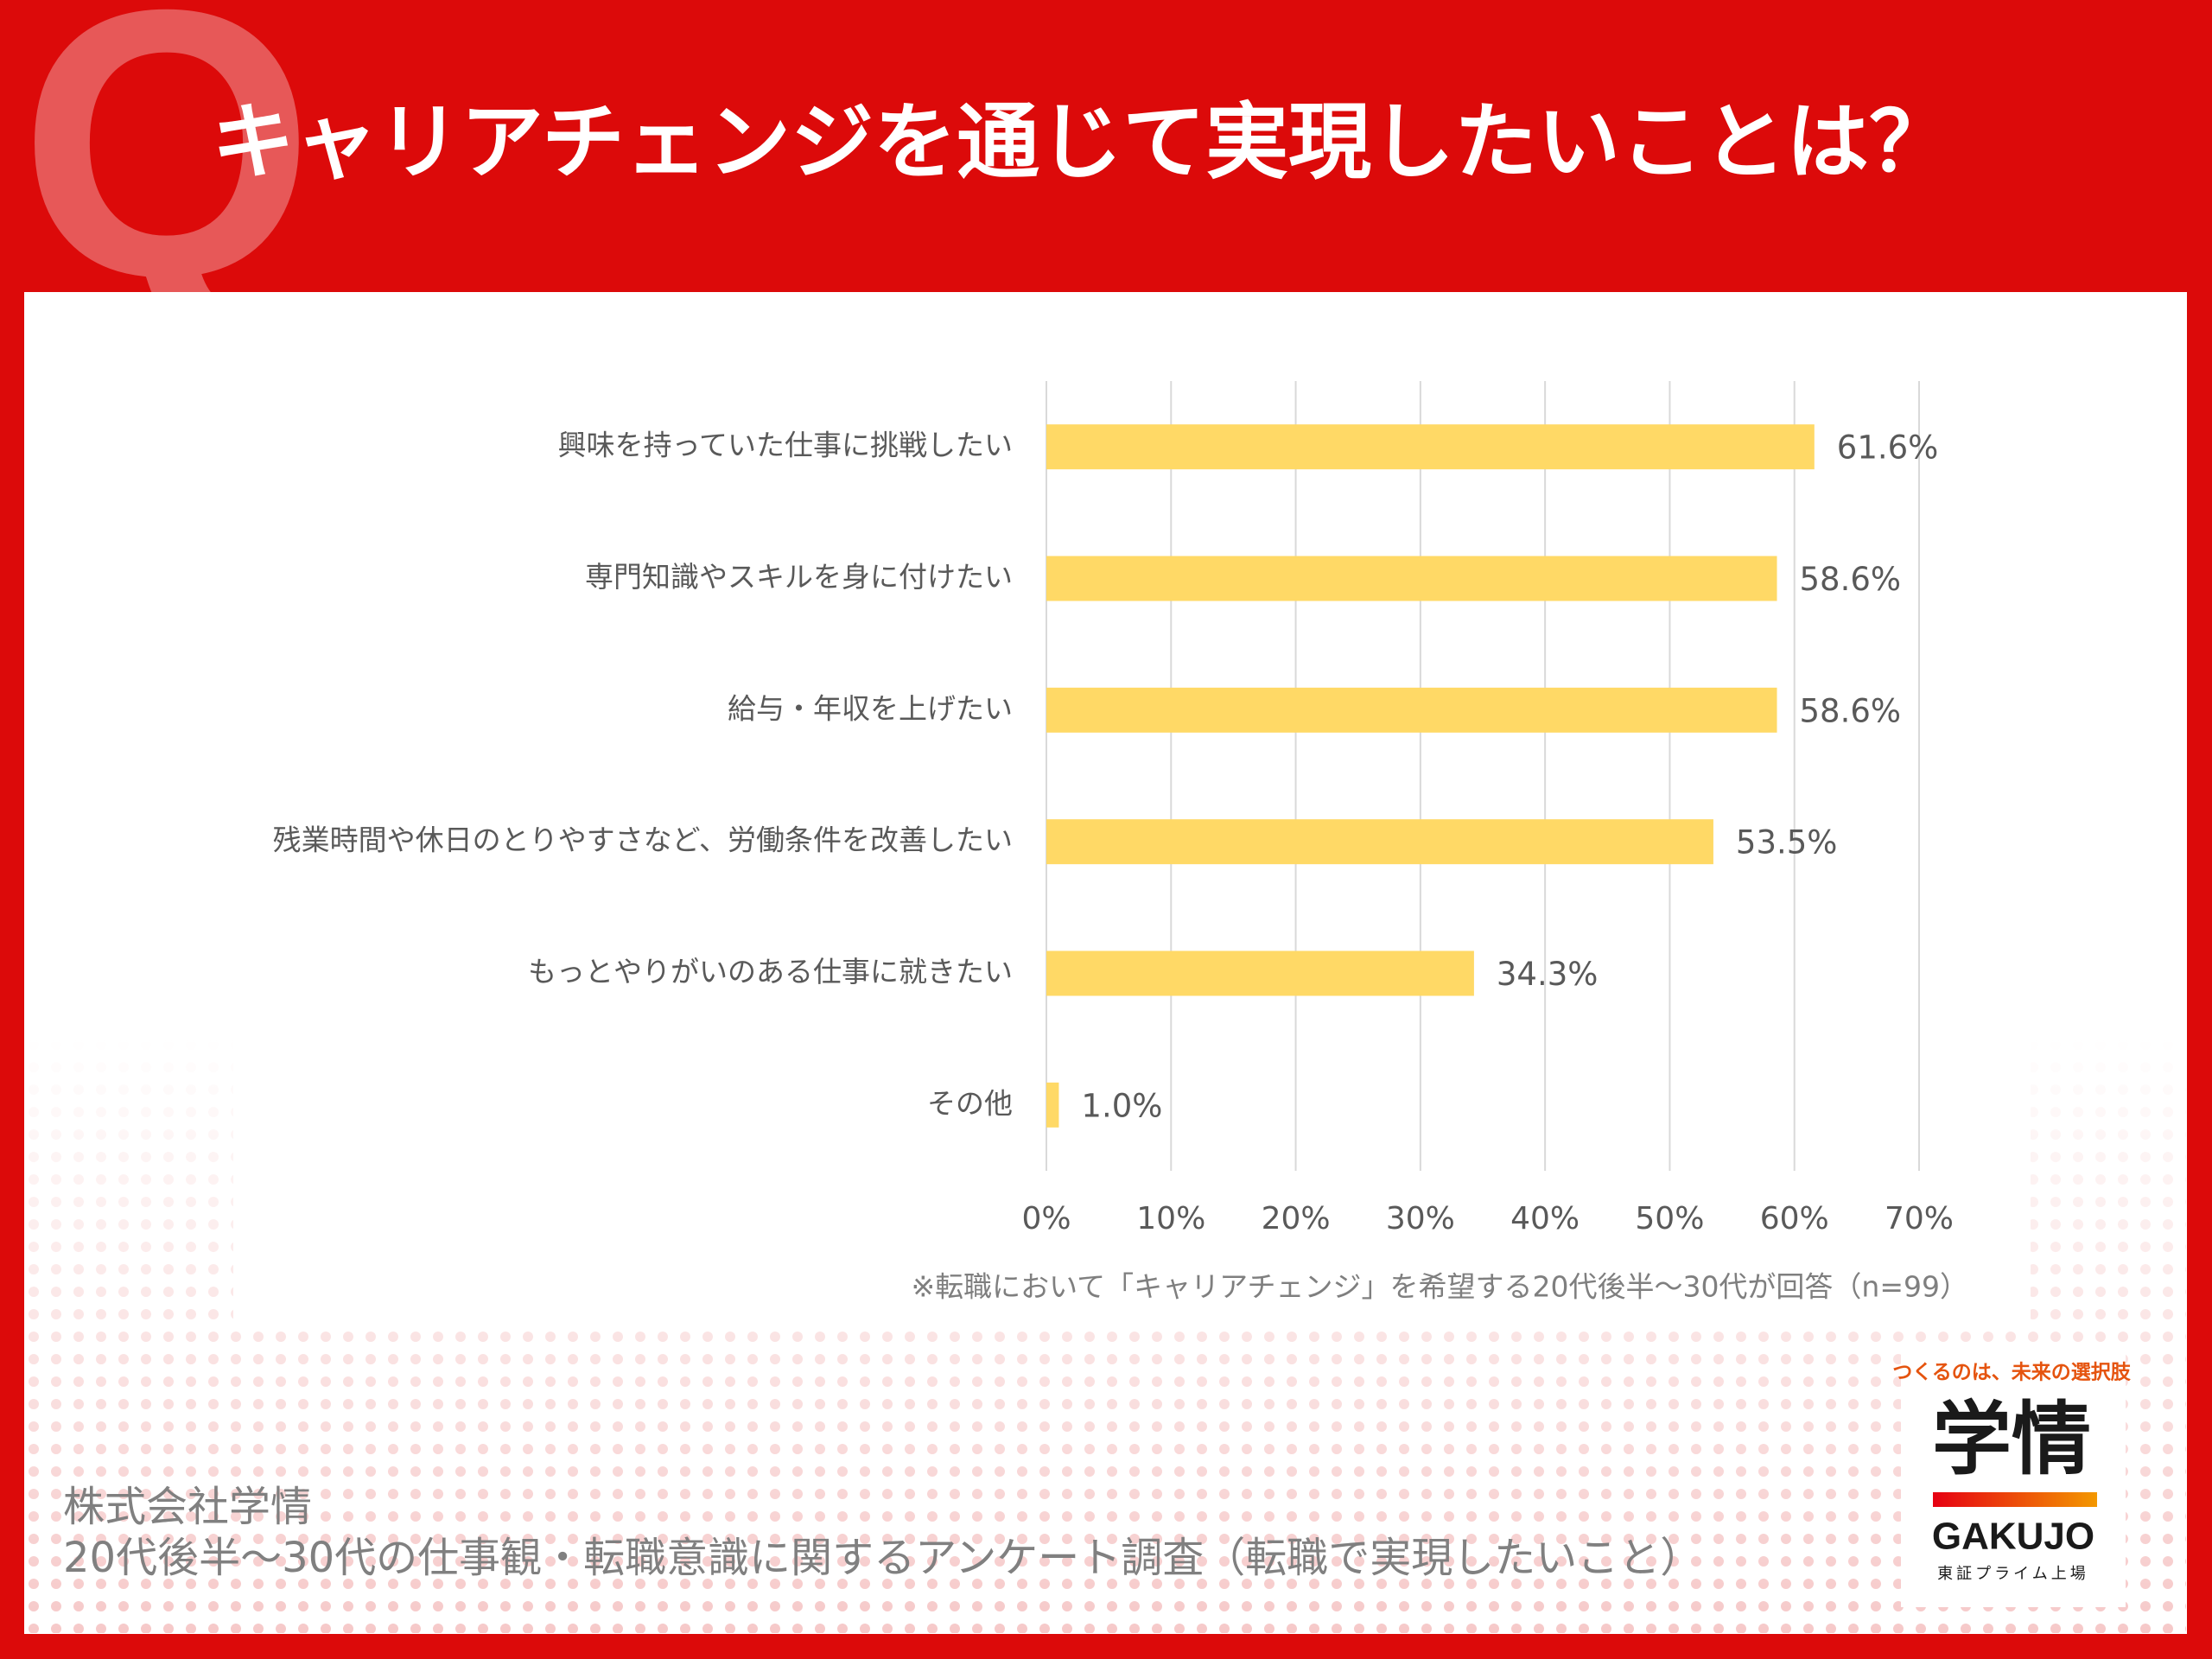 The height and width of the screenshot is (1659, 2212). Describe the element at coordinates (2015, 1499) in the screenshot. I see `logo-bar` at that location.